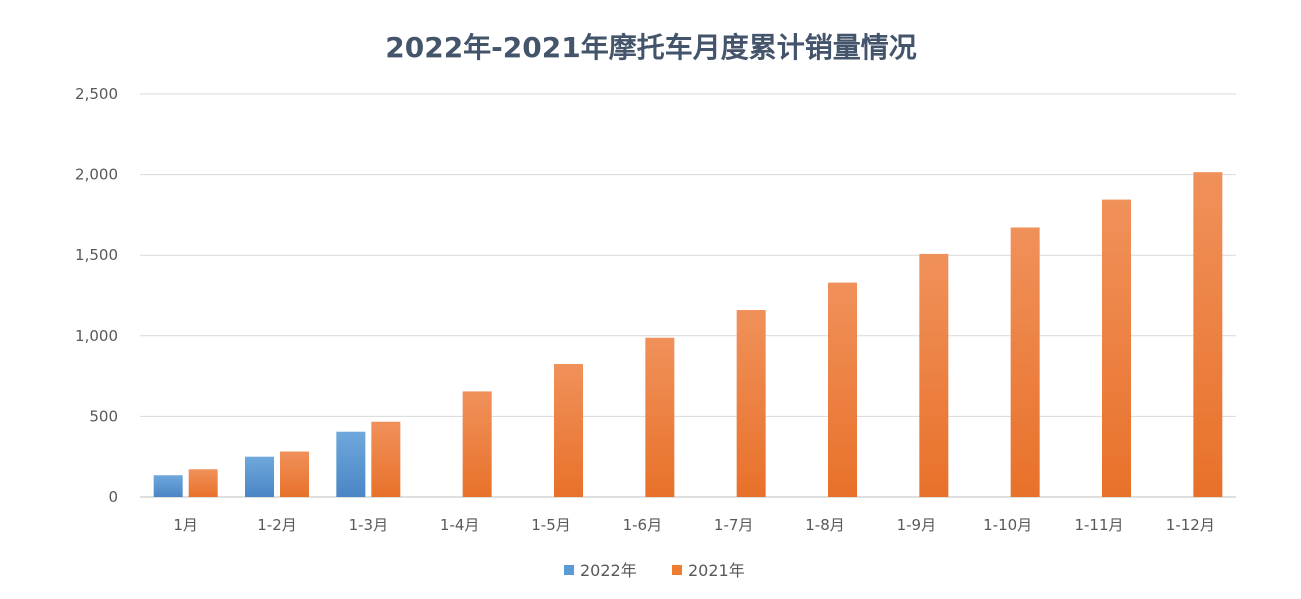 Image resolution: width=1301 pixels, height=599 pixels. What do you see at coordinates (113, 497) in the screenshot?
I see `y-tick-label: 0` at bounding box center [113, 497].